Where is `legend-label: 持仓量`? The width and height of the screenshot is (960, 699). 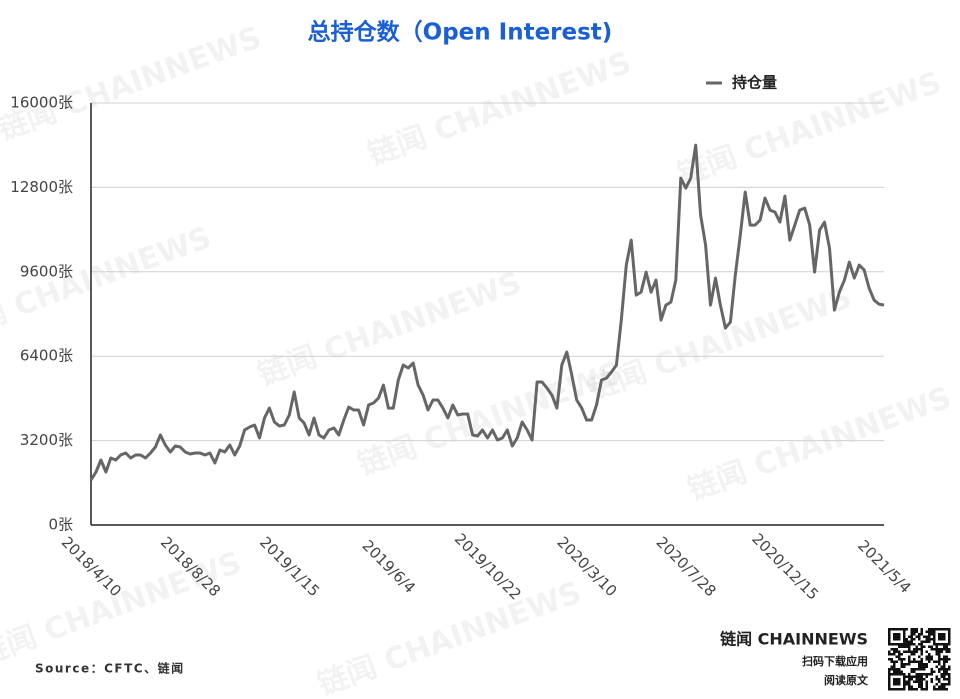 legend-label: 持仓量 is located at coordinates (754, 83).